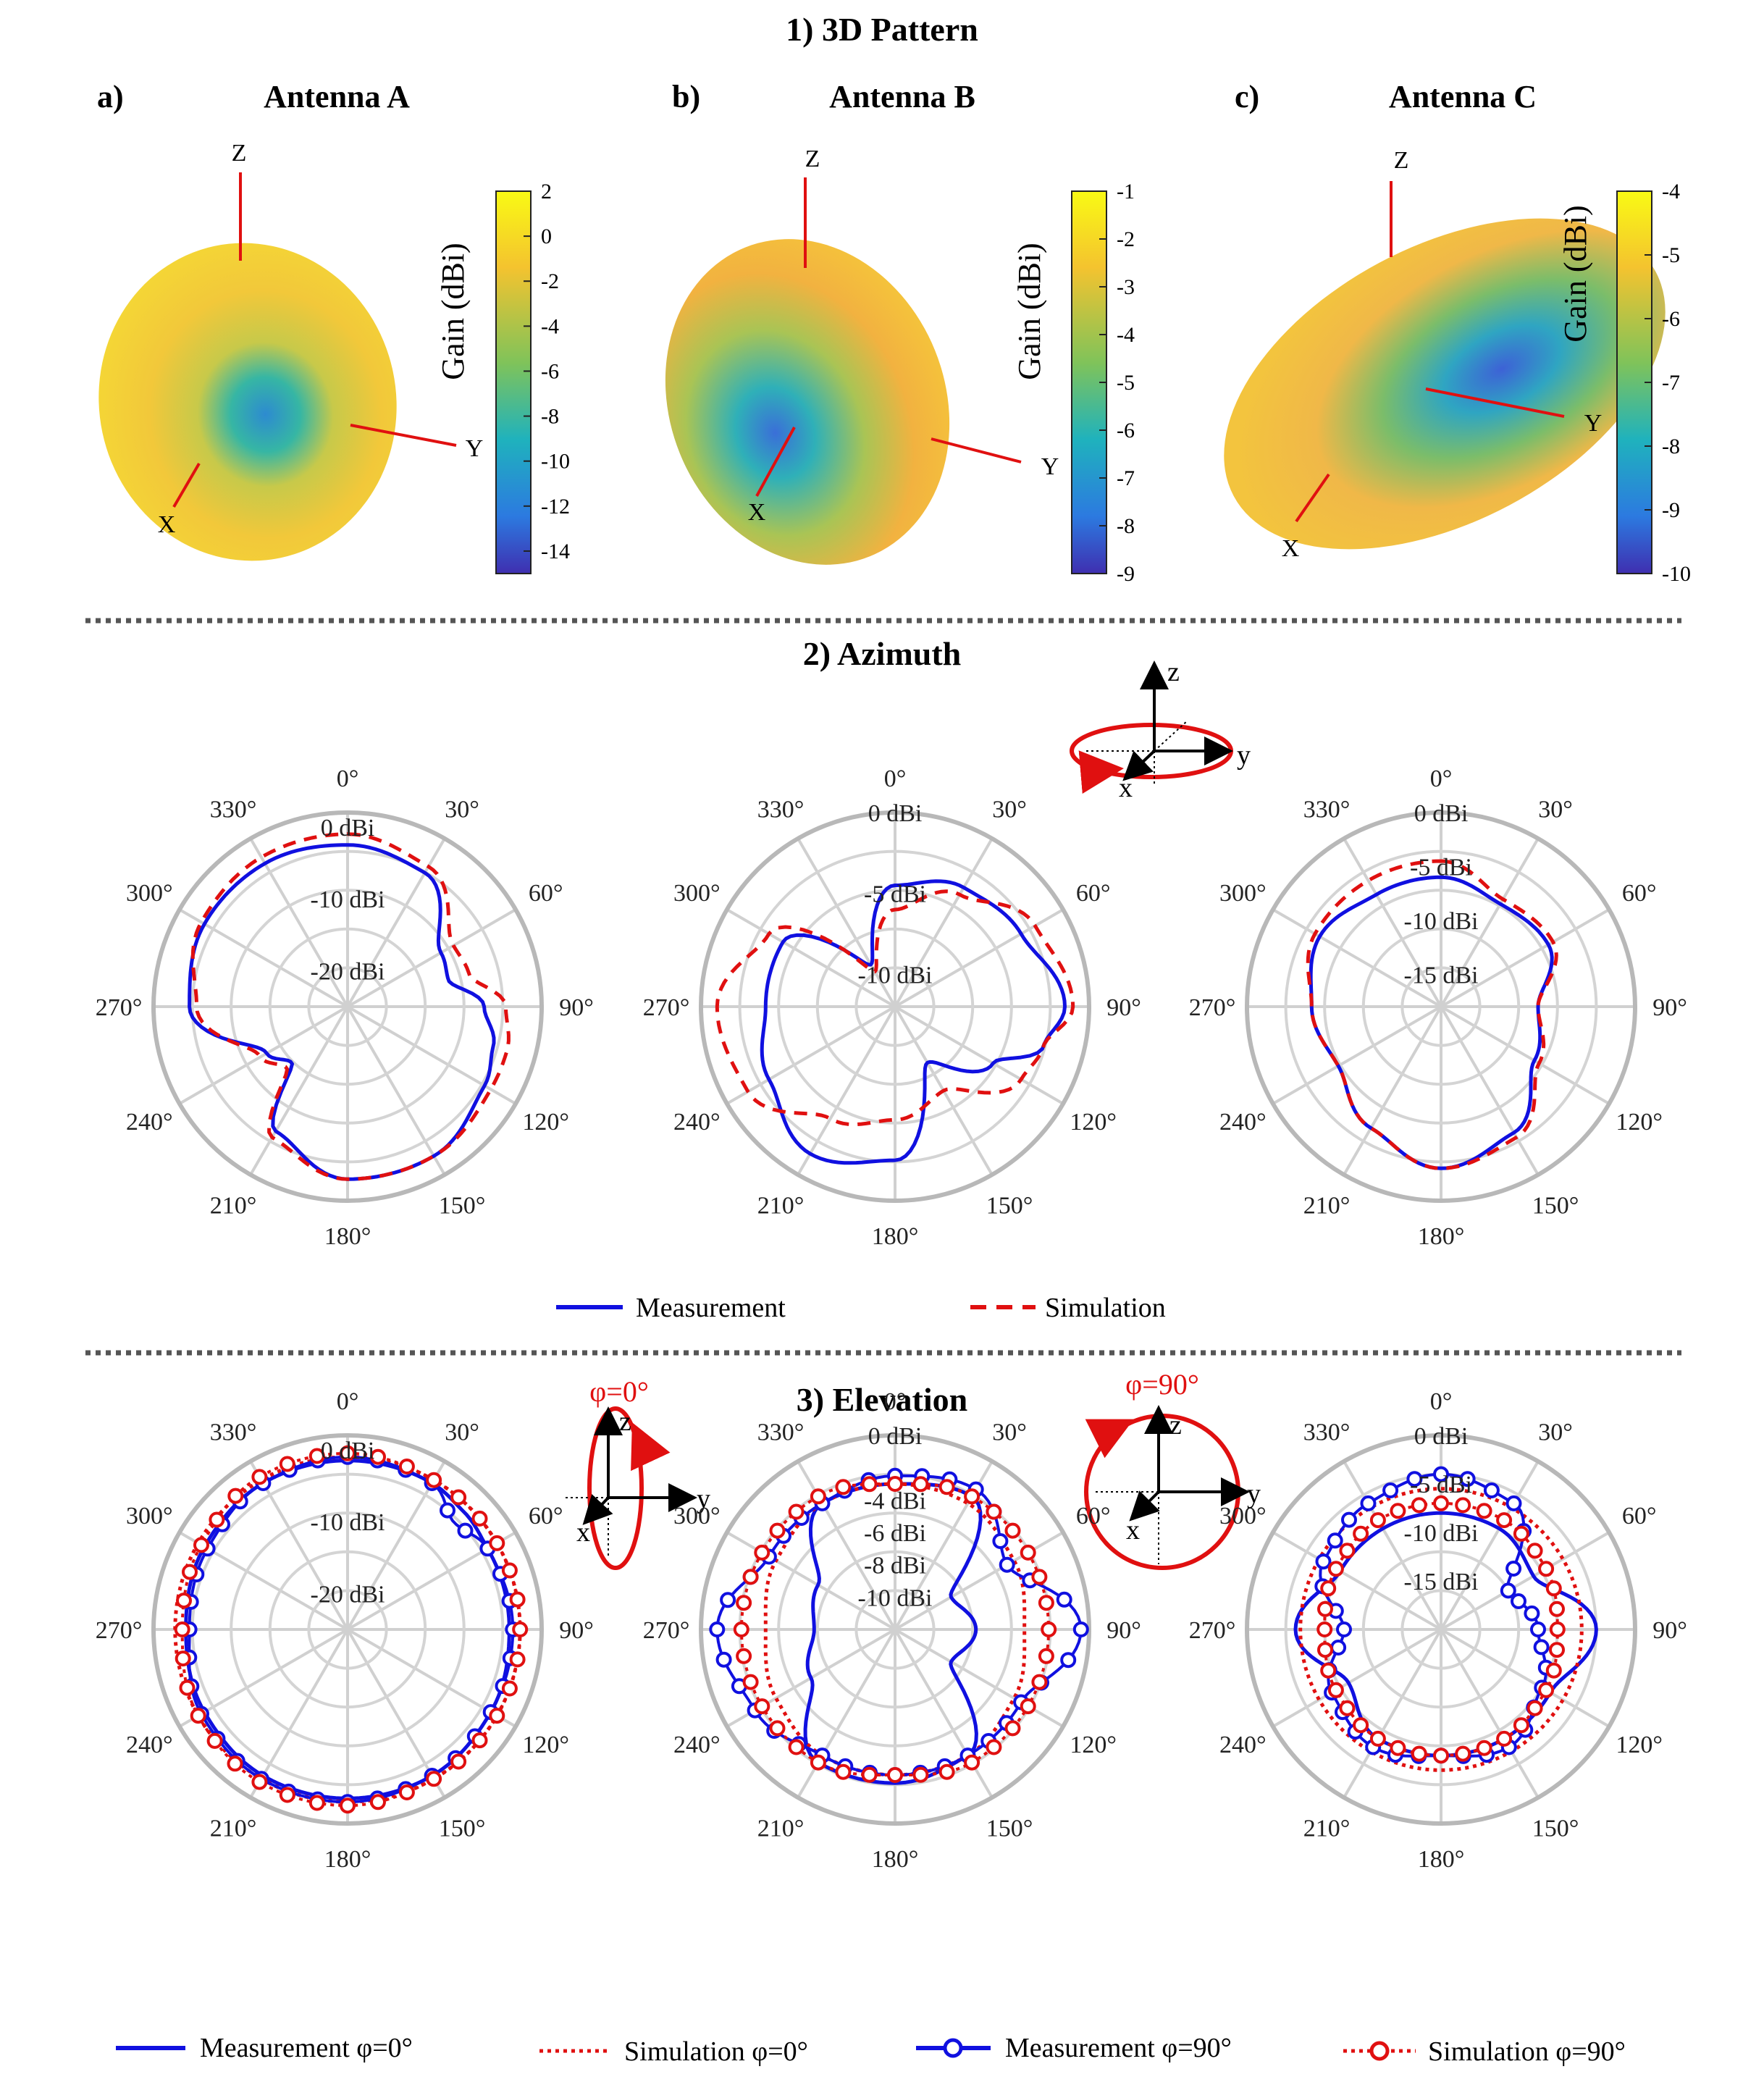 This screenshot has width=1764, height=2077. What do you see at coordinates (812, 159) in the screenshot?
I see `z-axis-label: Z` at bounding box center [812, 159].